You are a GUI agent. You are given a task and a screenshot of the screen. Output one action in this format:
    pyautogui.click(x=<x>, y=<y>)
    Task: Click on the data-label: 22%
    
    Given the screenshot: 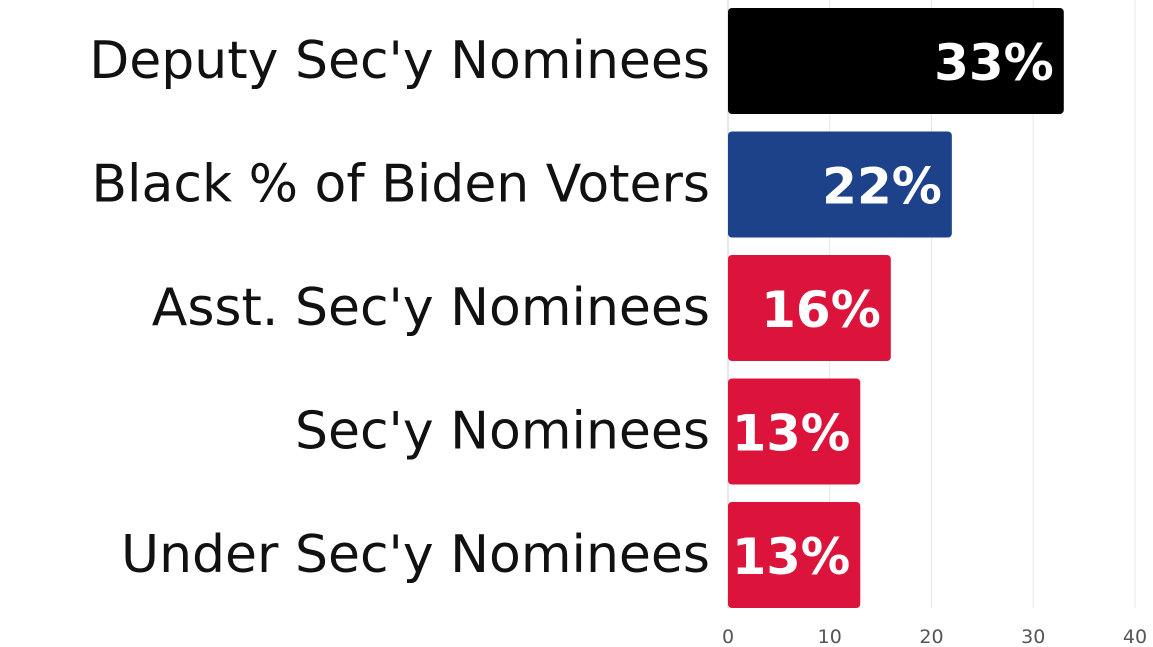 What is the action you would take?
    pyautogui.click(x=882, y=187)
    